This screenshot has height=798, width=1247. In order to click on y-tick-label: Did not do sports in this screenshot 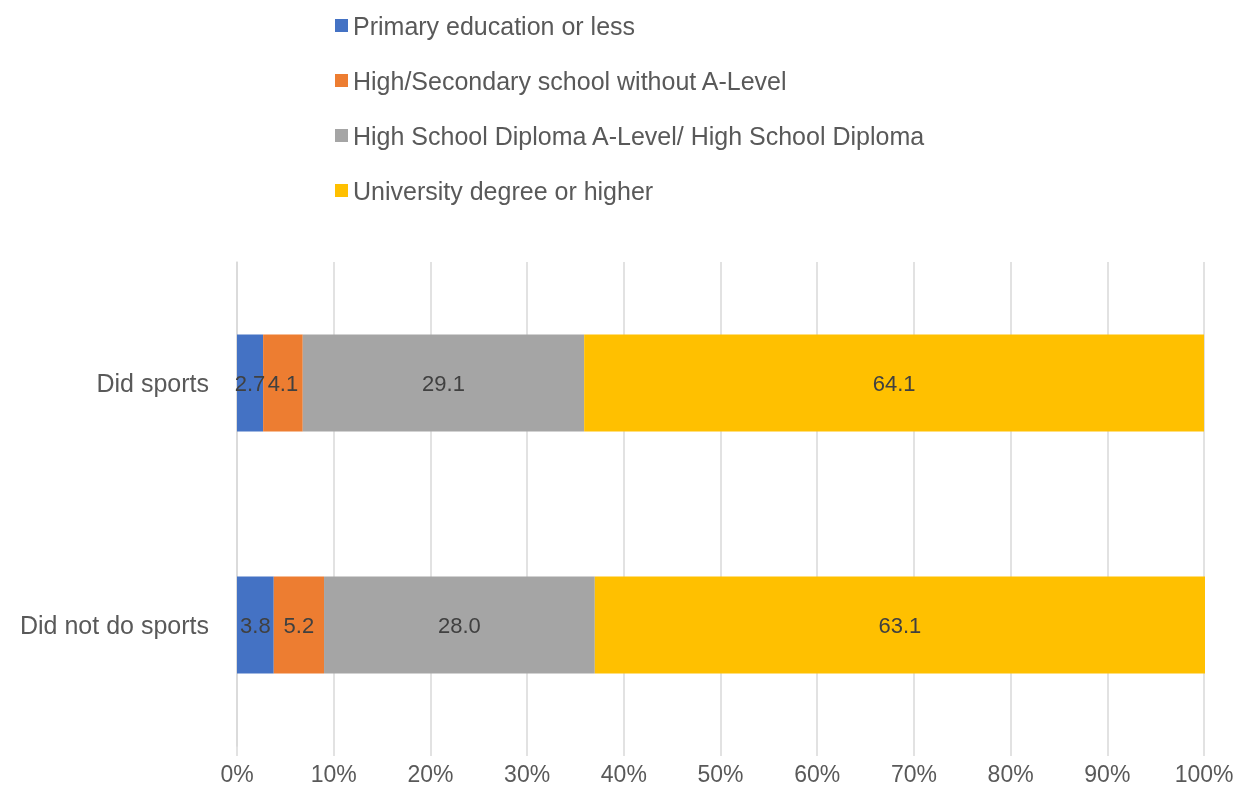, I will do `click(114, 625)`.